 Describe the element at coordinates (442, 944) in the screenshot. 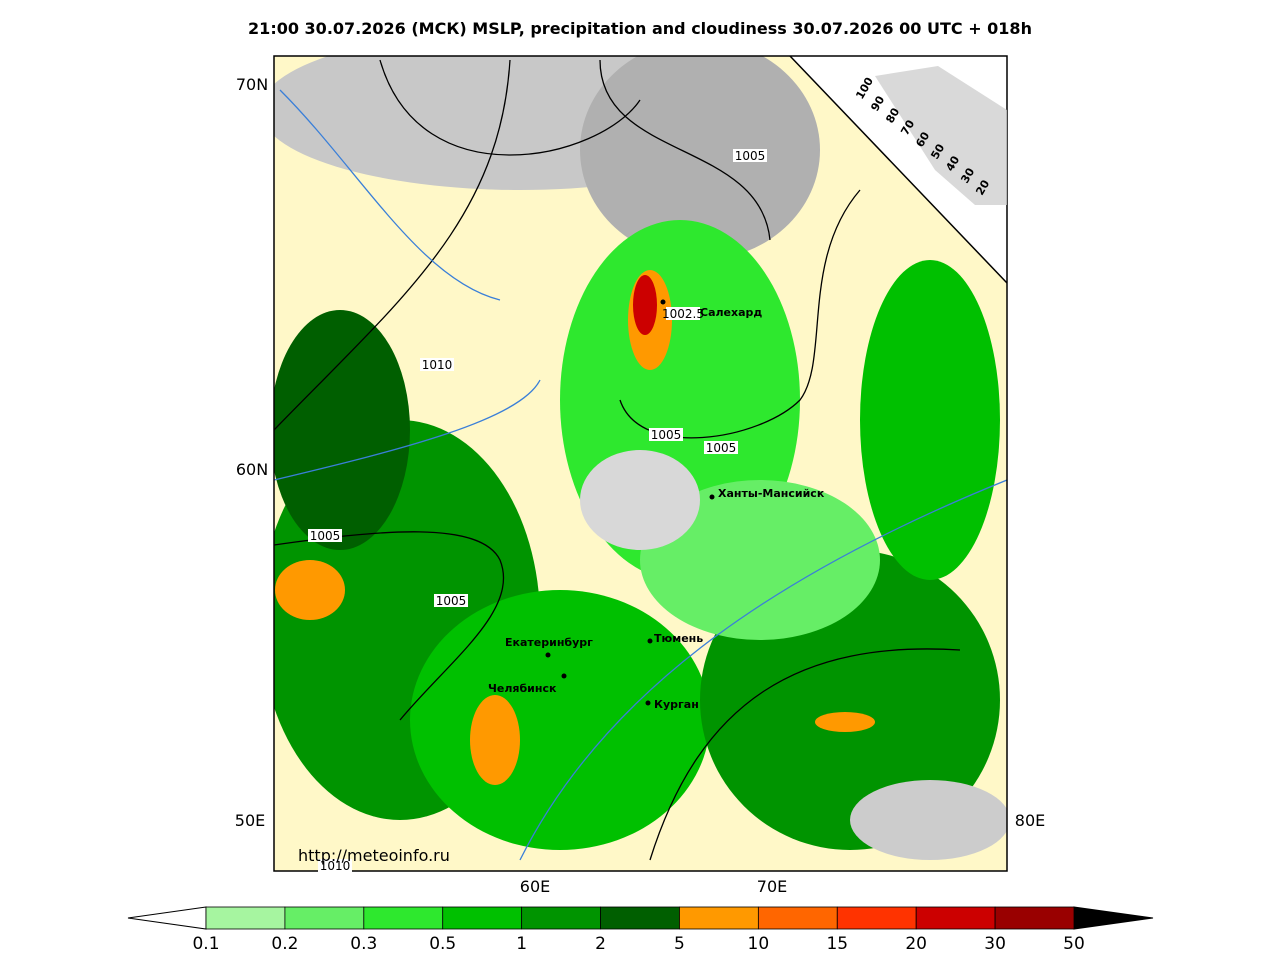

I see `legend-label: 0.5` at that location.